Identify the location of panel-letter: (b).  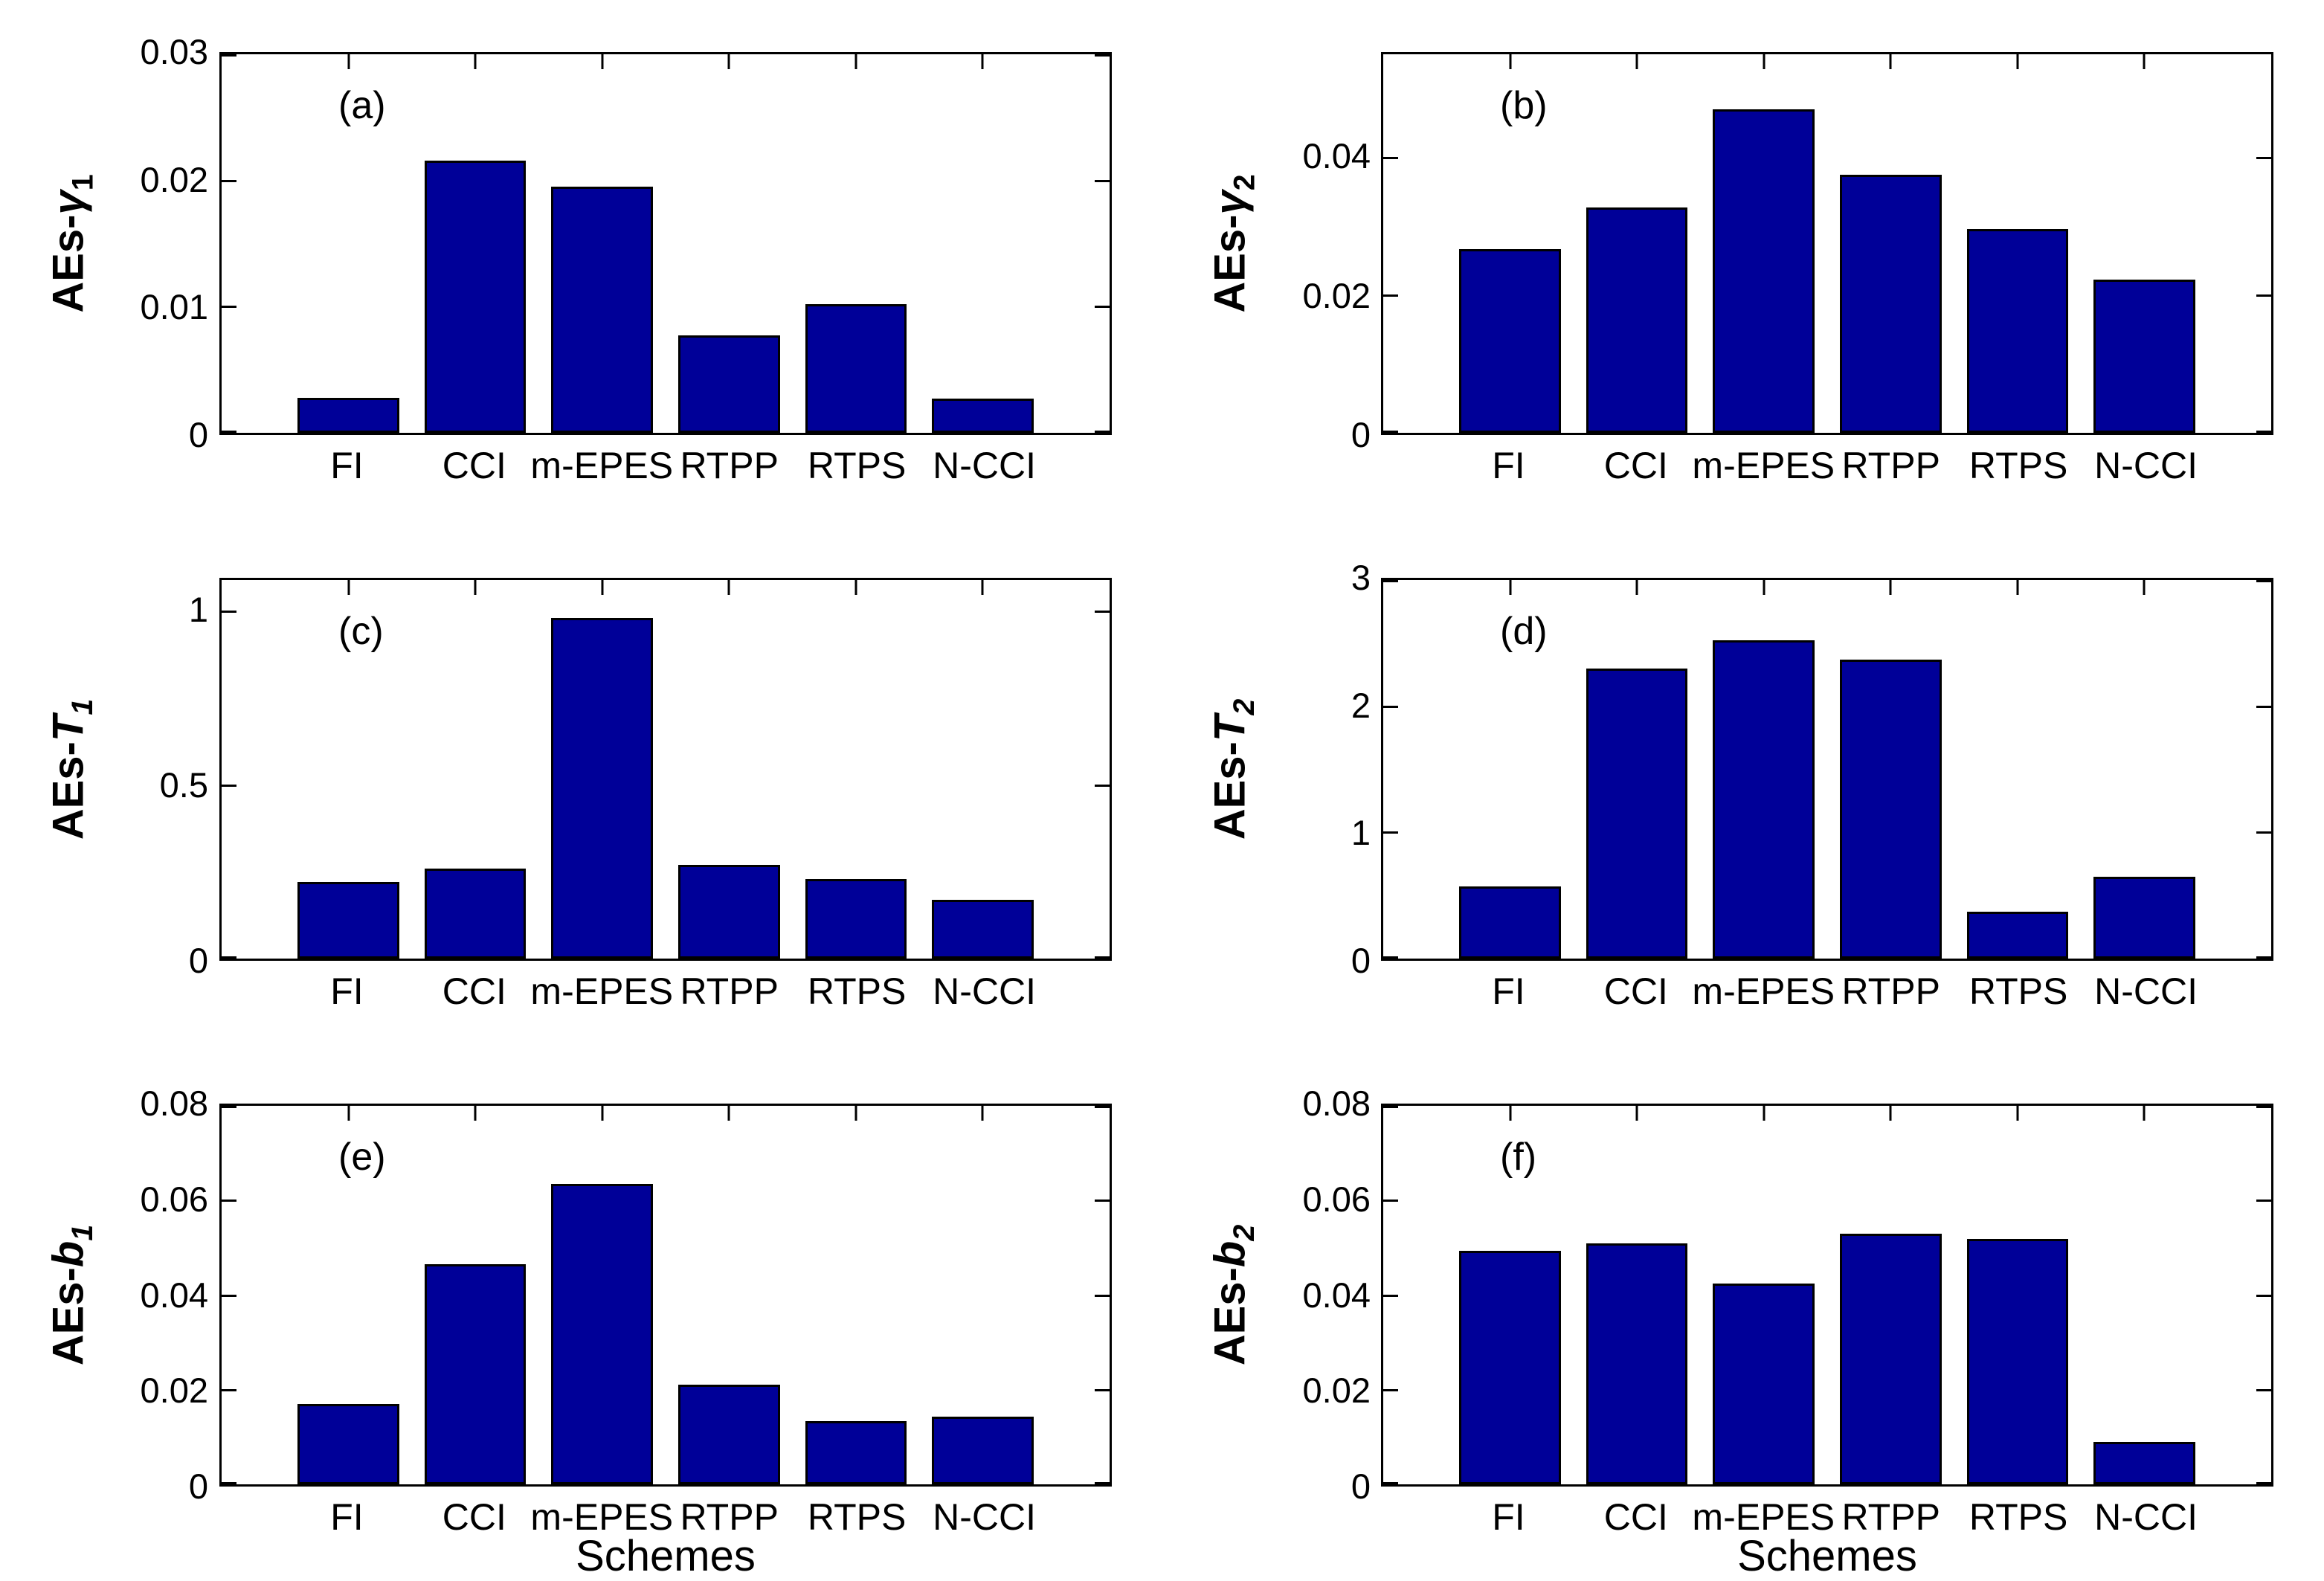
(1524, 105).